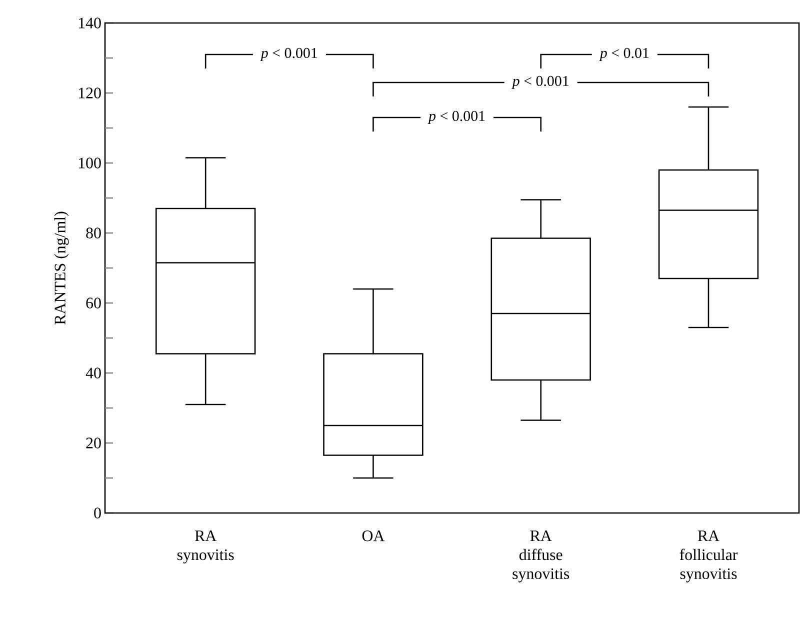 The image size is (801, 620). I want to click on y-tick-label: 0, so click(97, 513).